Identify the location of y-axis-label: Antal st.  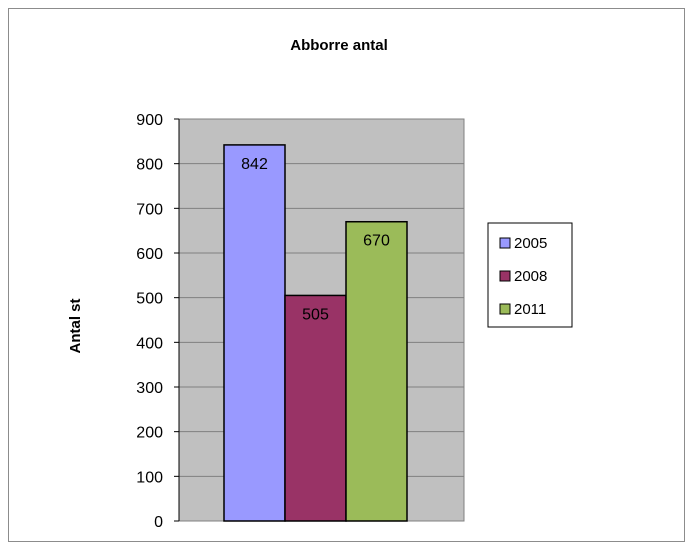
(75, 325).